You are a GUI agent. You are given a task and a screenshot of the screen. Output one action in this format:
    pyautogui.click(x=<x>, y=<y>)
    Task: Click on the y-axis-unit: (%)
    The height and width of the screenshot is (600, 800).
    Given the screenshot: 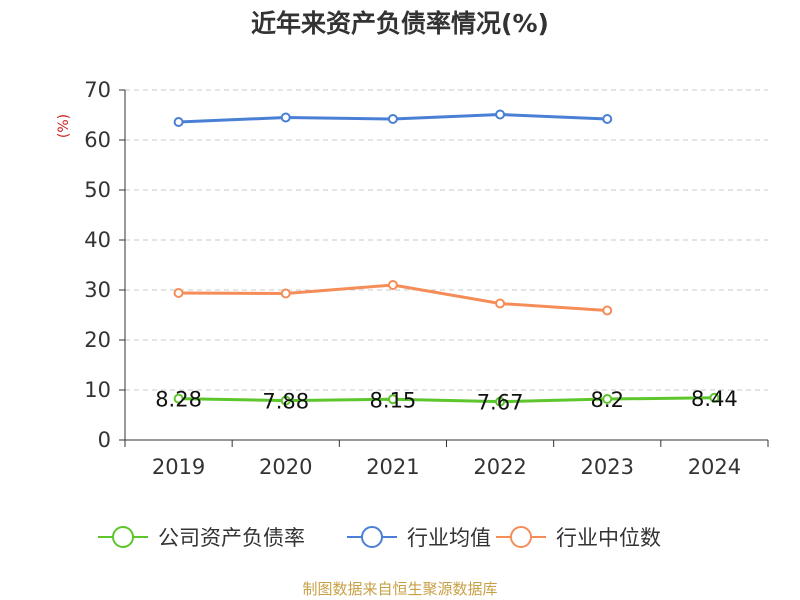 What is the action you would take?
    pyautogui.click(x=64, y=126)
    